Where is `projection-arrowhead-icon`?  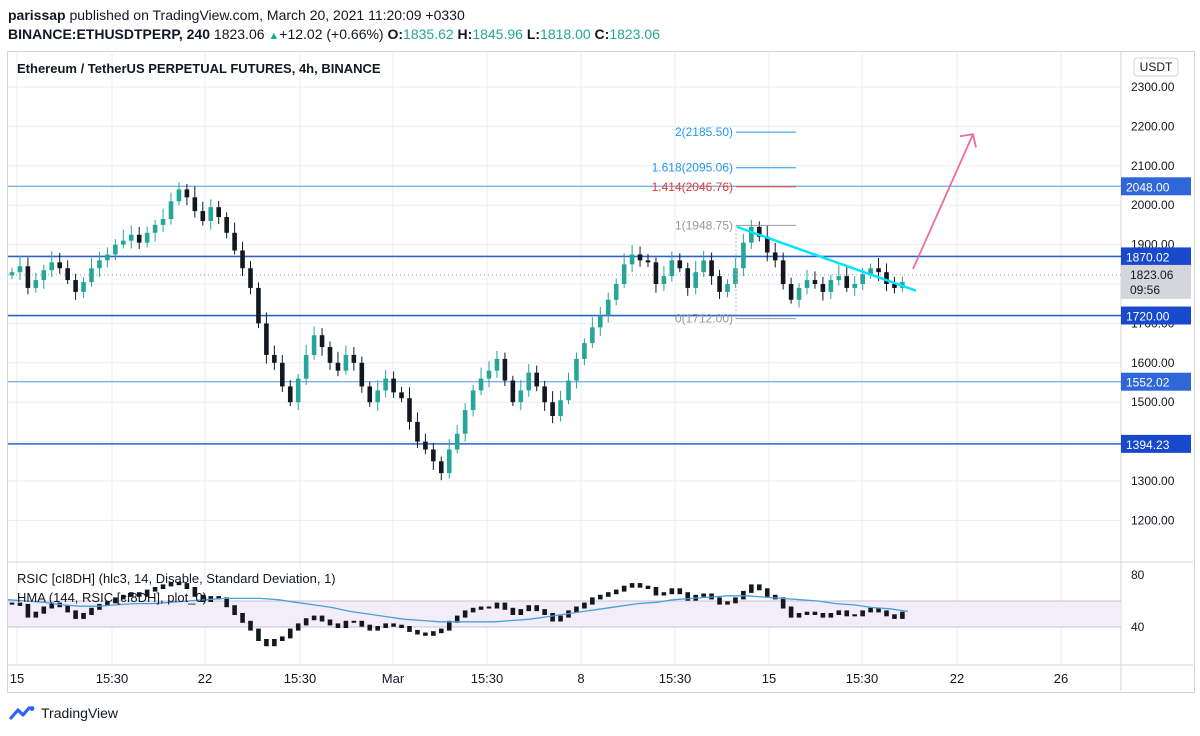 projection-arrowhead-icon is located at coordinates (968, 140).